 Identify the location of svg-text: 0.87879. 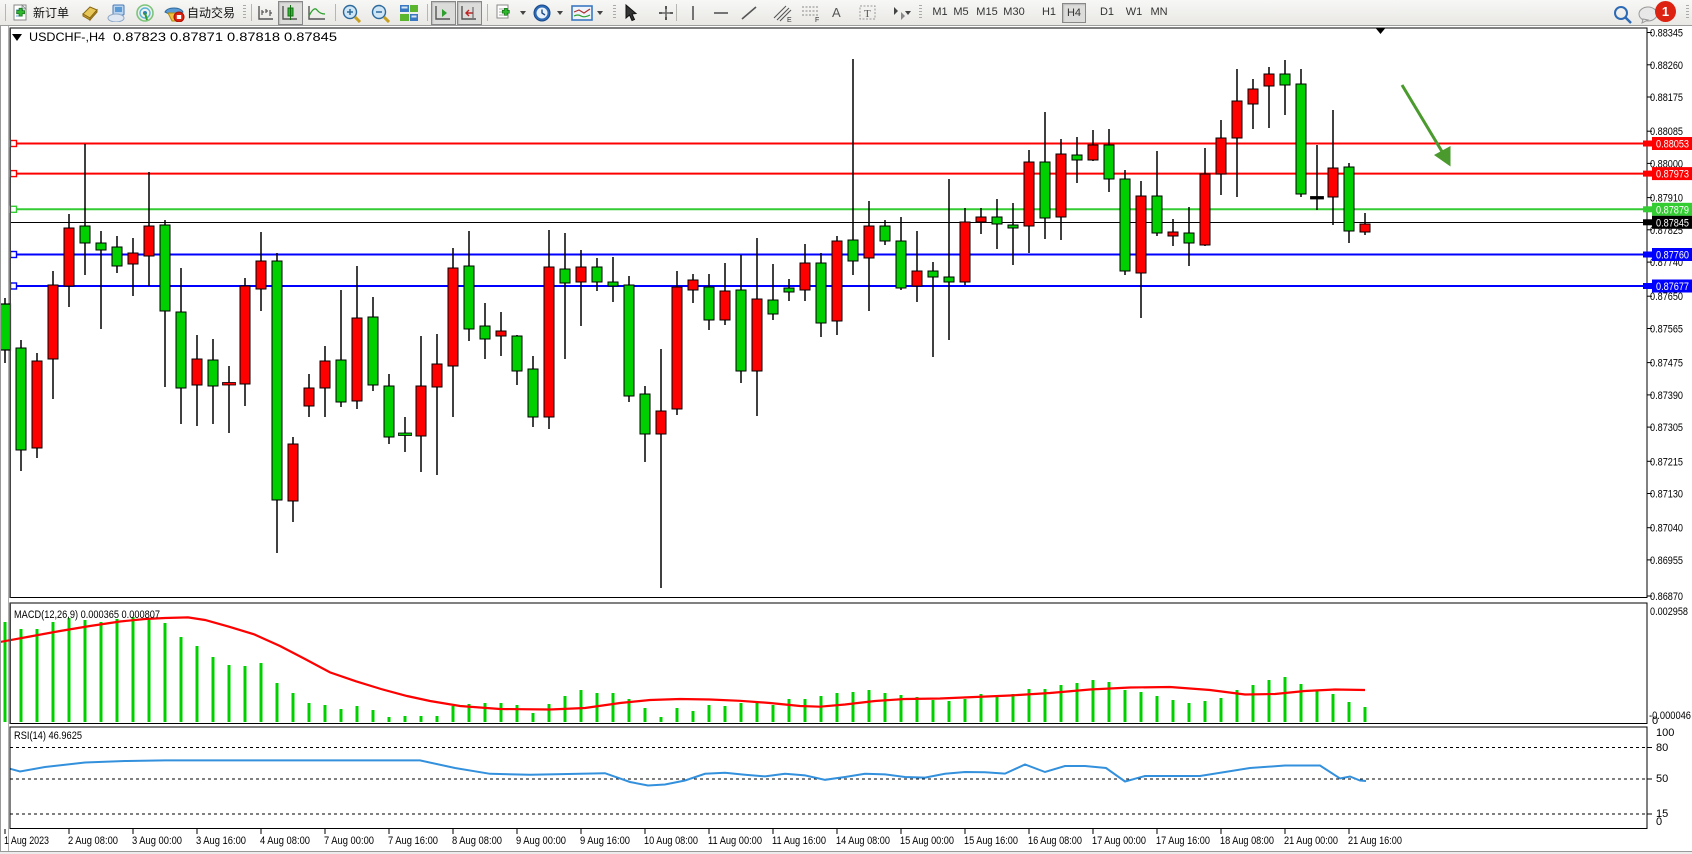
(1672, 210).